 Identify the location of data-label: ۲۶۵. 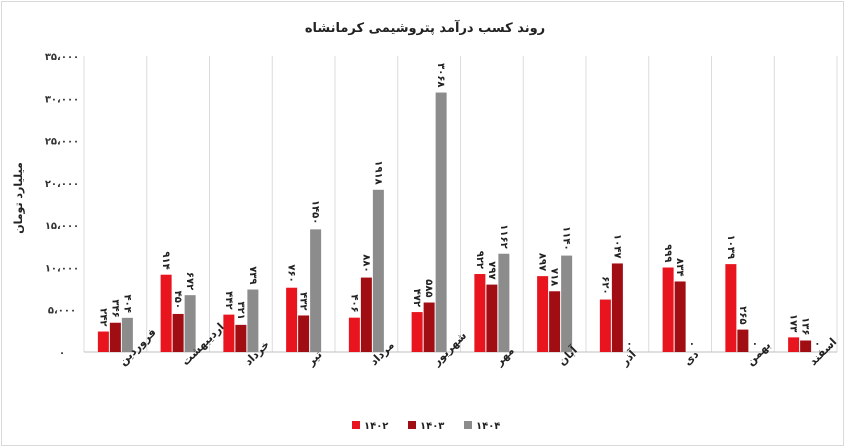
(742, 315).